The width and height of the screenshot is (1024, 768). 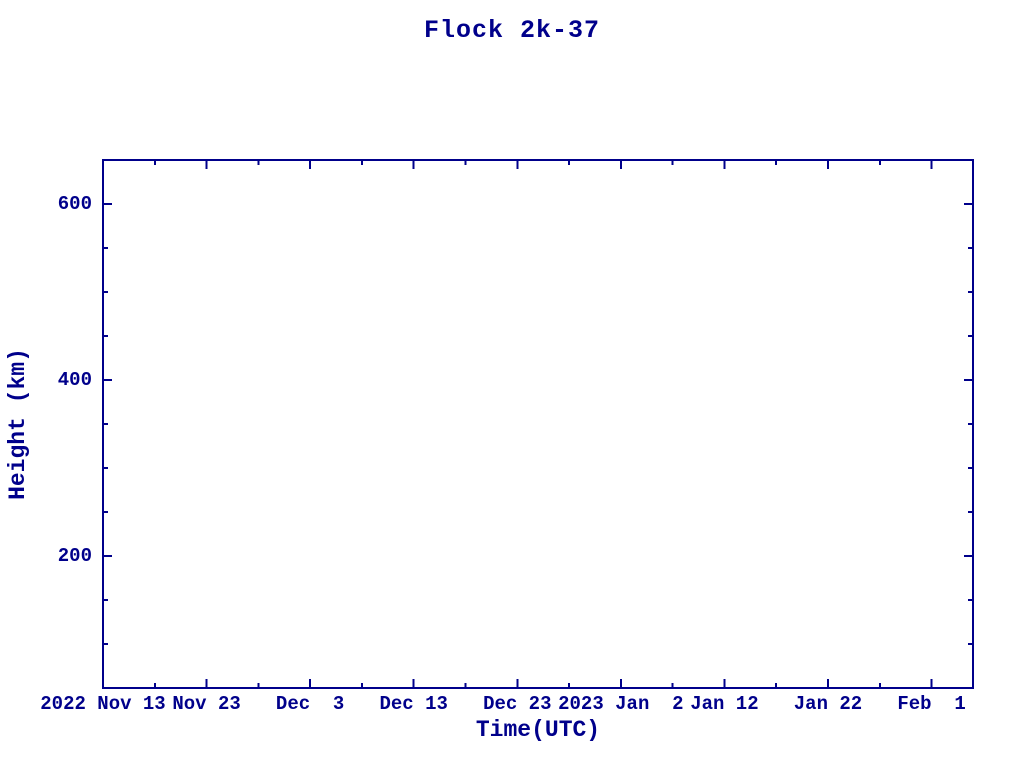 What do you see at coordinates (724, 704) in the screenshot?
I see `x-tick-label: Jan 12` at bounding box center [724, 704].